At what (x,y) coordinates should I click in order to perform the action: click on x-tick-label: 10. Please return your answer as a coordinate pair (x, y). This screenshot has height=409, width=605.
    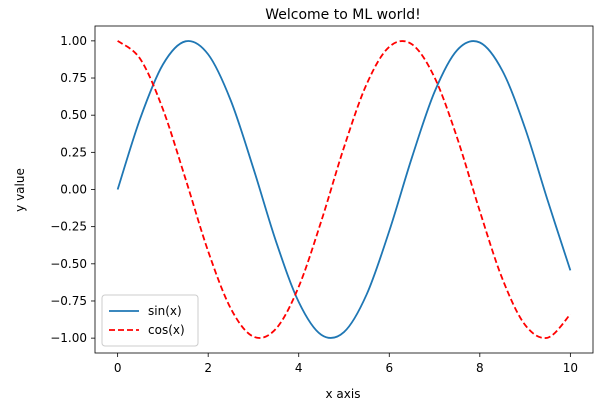
    Looking at the image, I should click on (570, 368).